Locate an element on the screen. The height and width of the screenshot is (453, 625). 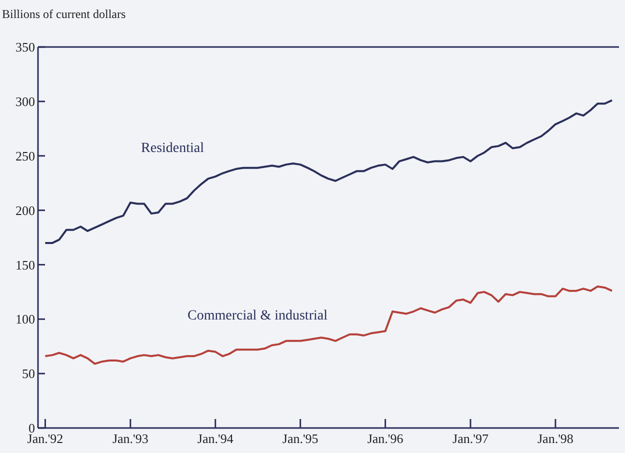
y-tick-label: 200 is located at coordinates (25, 210).